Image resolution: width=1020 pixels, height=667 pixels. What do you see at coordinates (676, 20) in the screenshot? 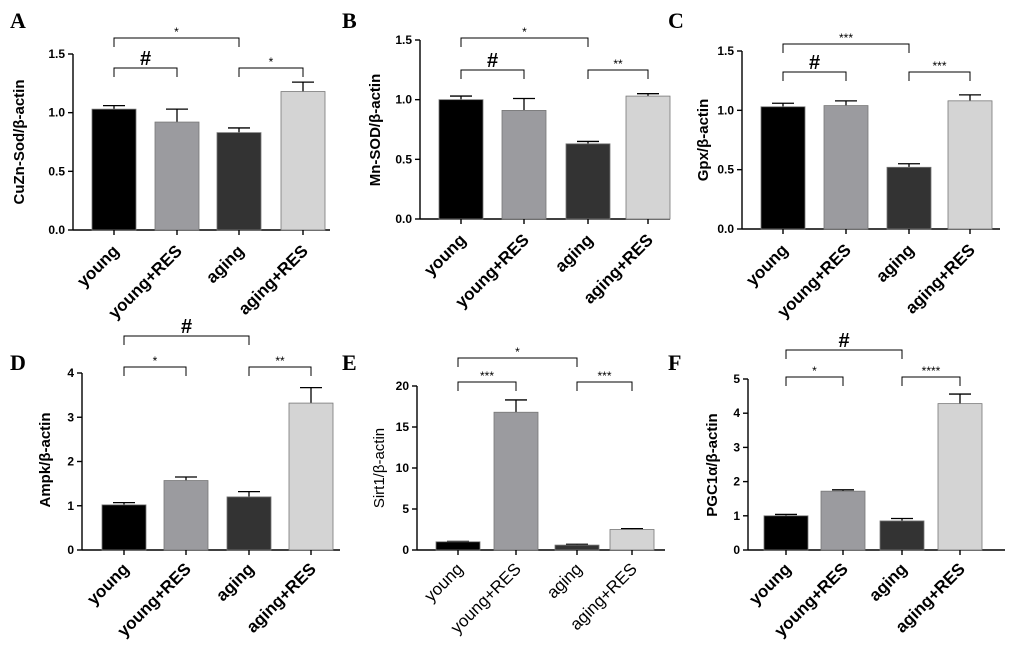
I see `panel-letter: C` at bounding box center [676, 20].